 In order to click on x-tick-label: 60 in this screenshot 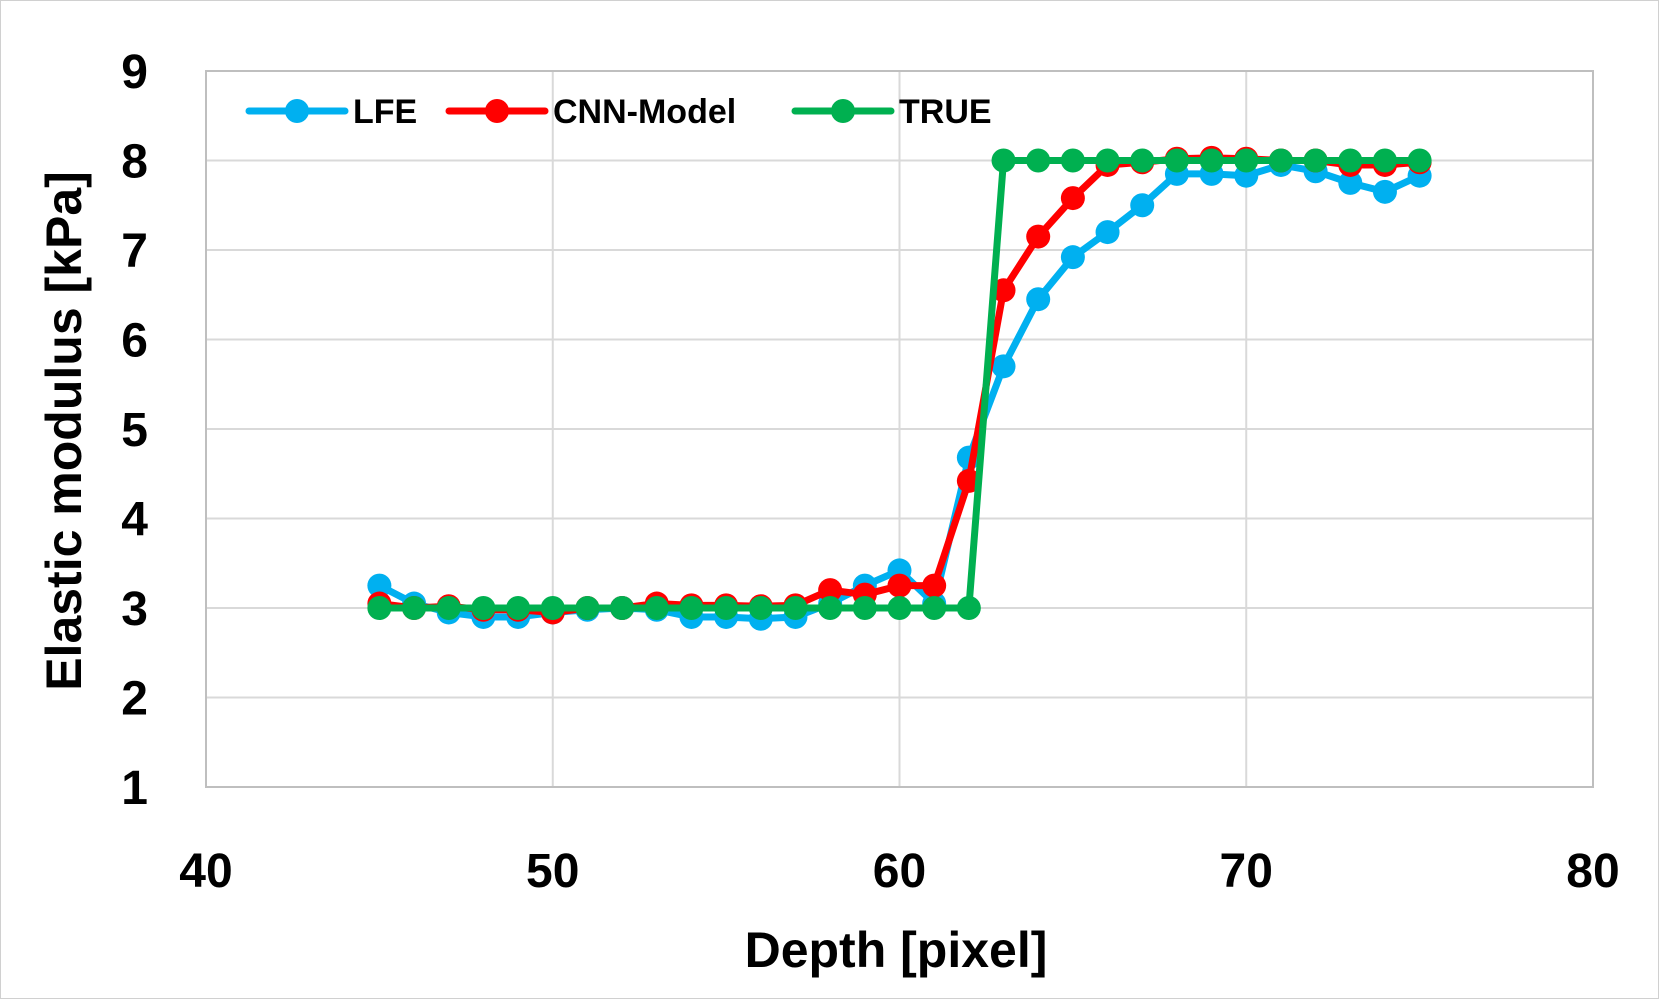, I will do `click(899, 871)`.